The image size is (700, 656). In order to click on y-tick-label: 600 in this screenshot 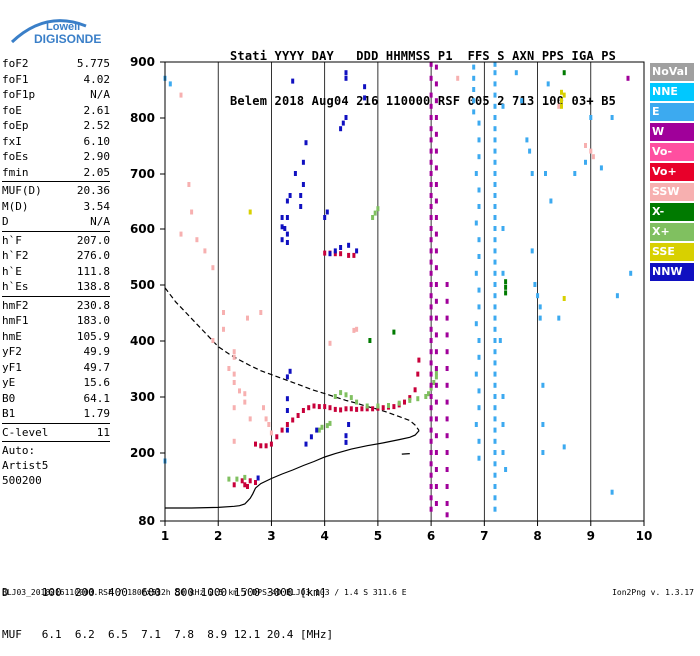, I will do `click(142, 229)`.